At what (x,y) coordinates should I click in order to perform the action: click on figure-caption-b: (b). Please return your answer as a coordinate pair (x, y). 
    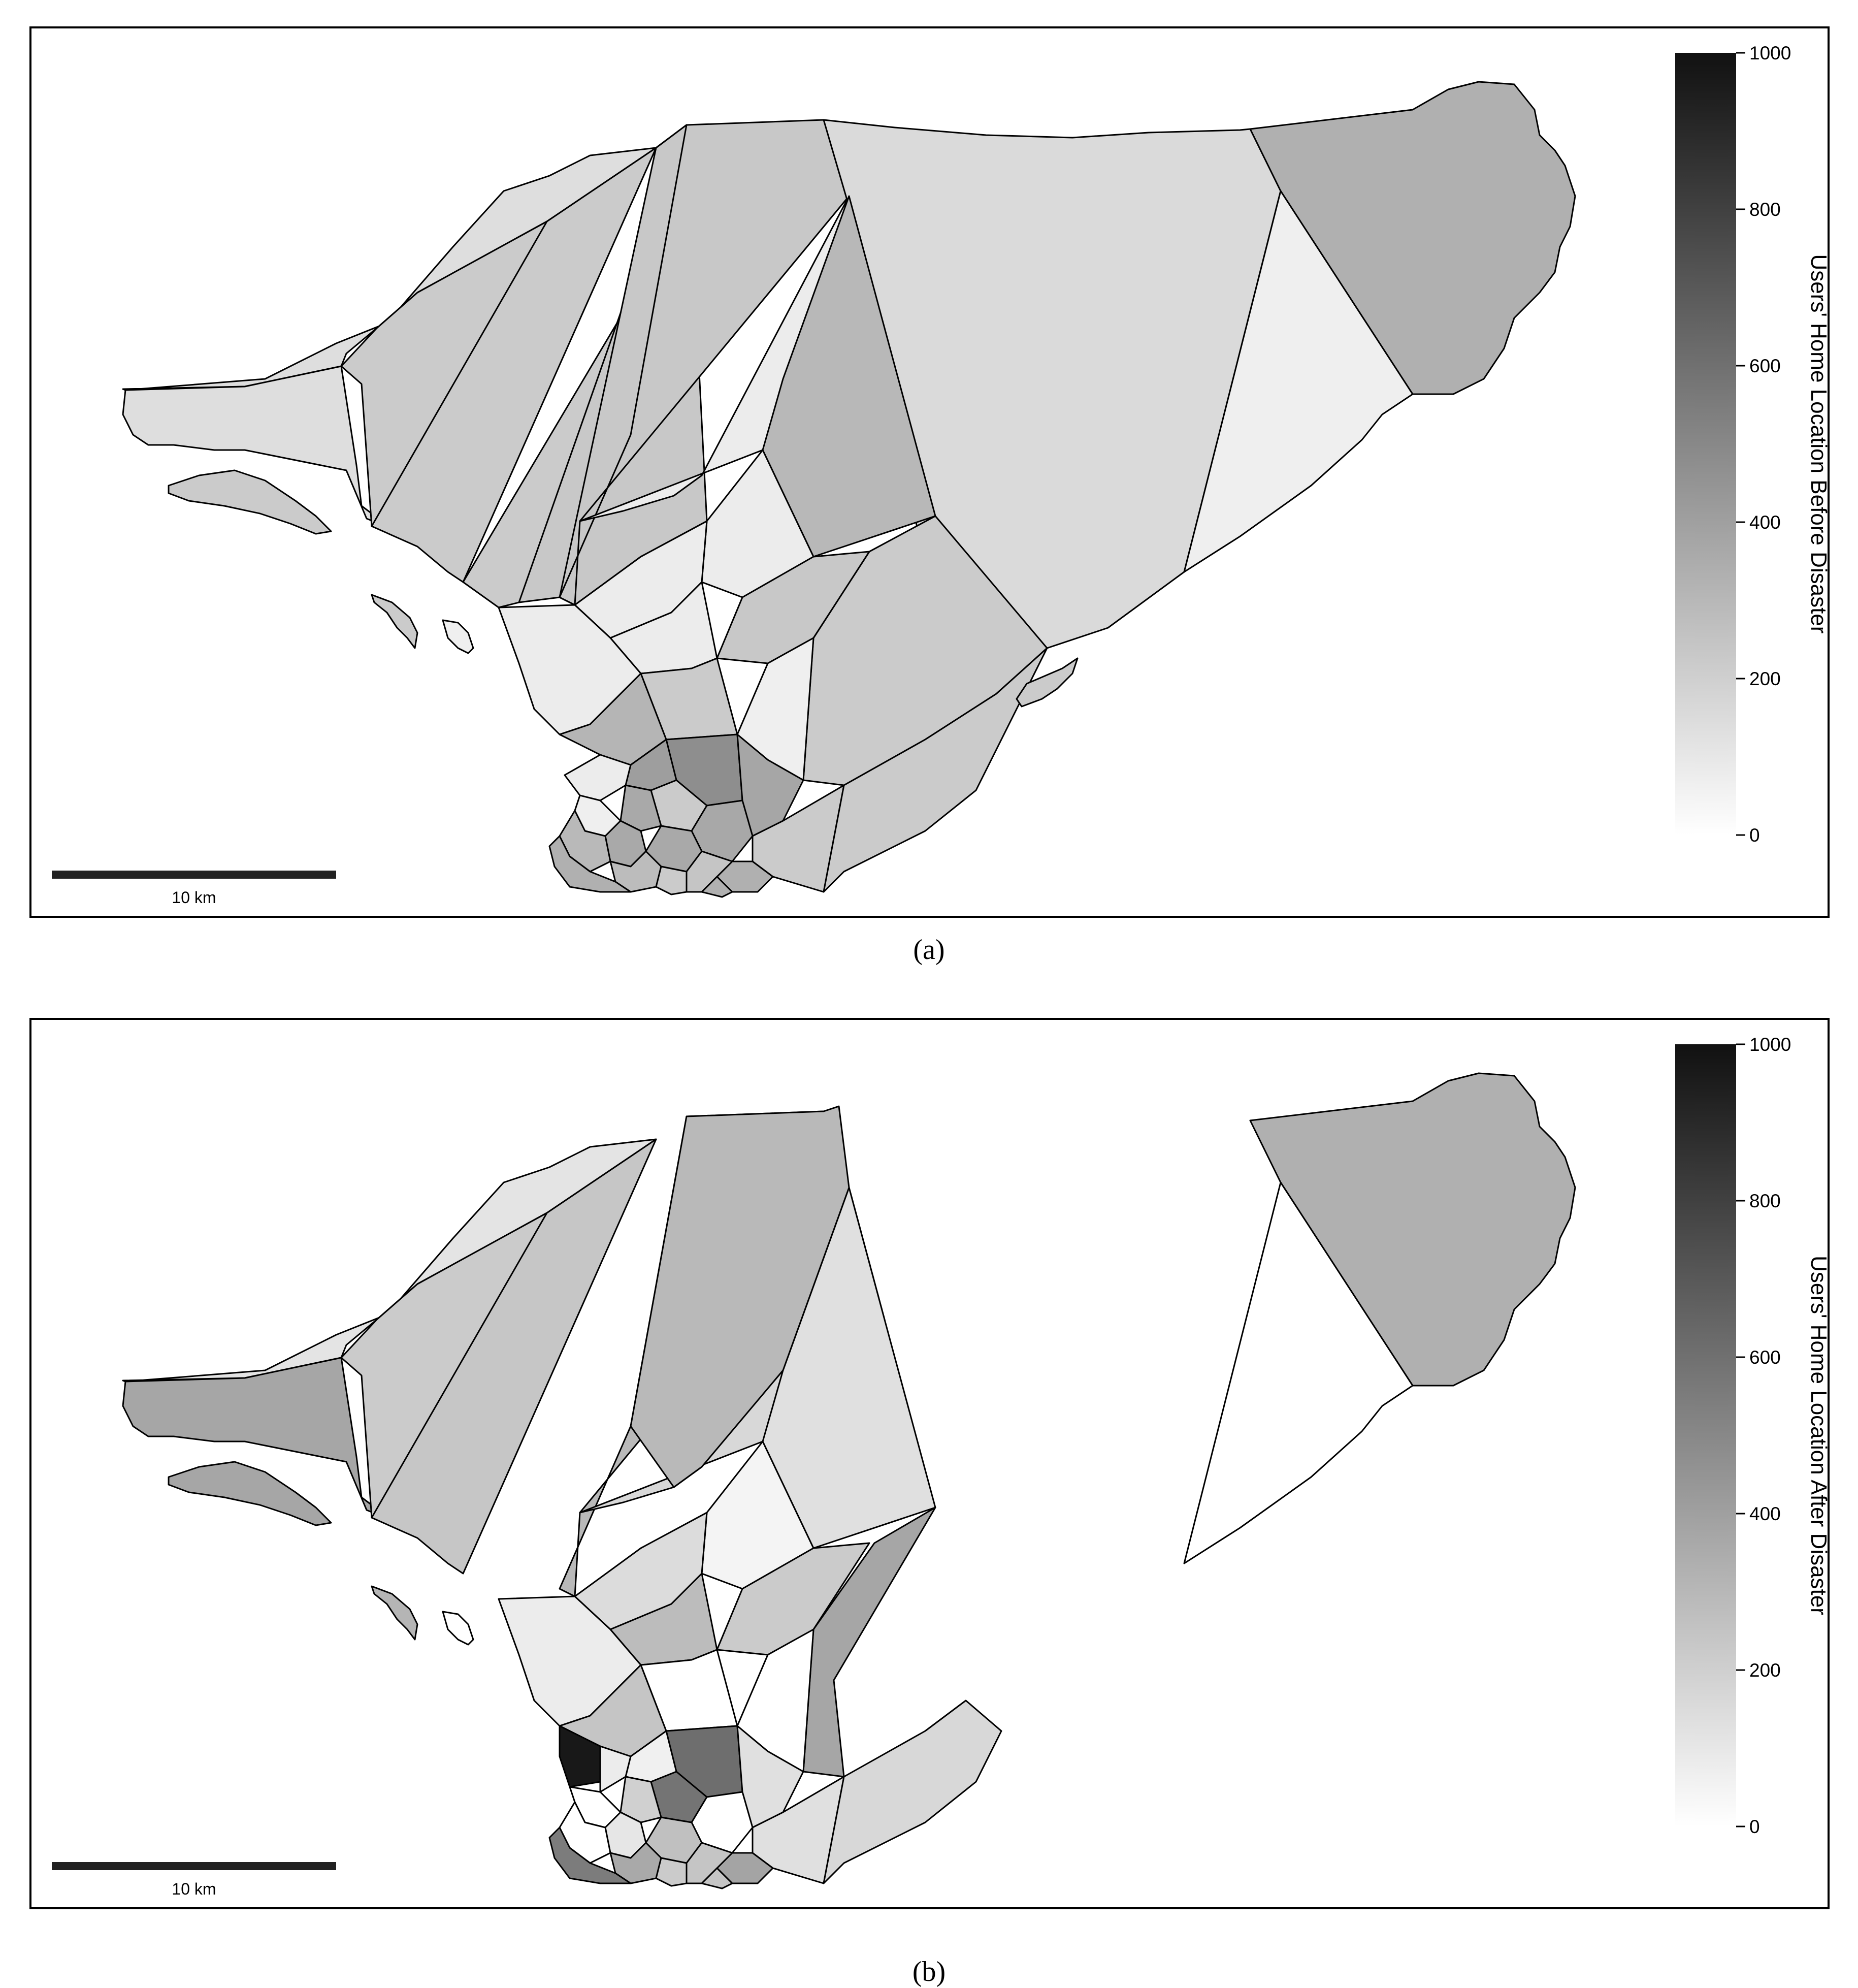
    Looking at the image, I should click on (929, 1972).